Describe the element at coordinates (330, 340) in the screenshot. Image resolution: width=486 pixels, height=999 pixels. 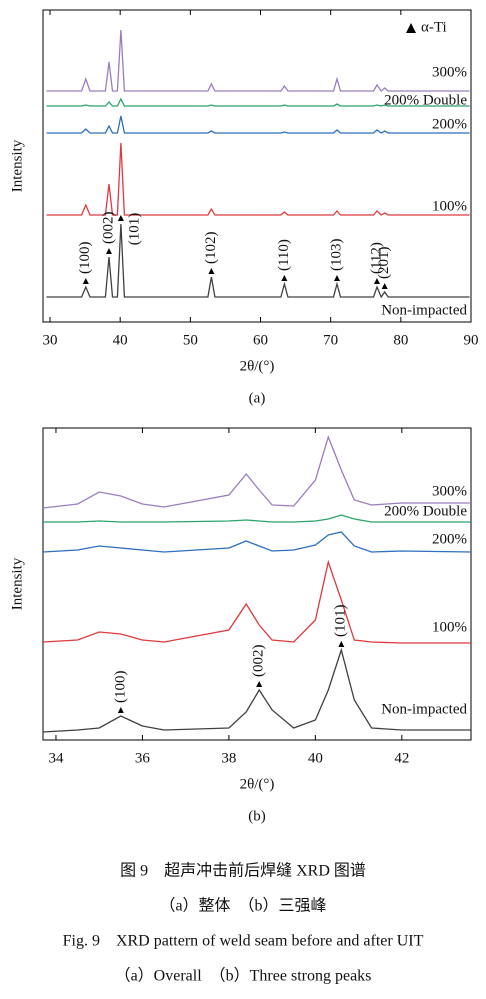
I see `x-tick-label: 70` at that location.